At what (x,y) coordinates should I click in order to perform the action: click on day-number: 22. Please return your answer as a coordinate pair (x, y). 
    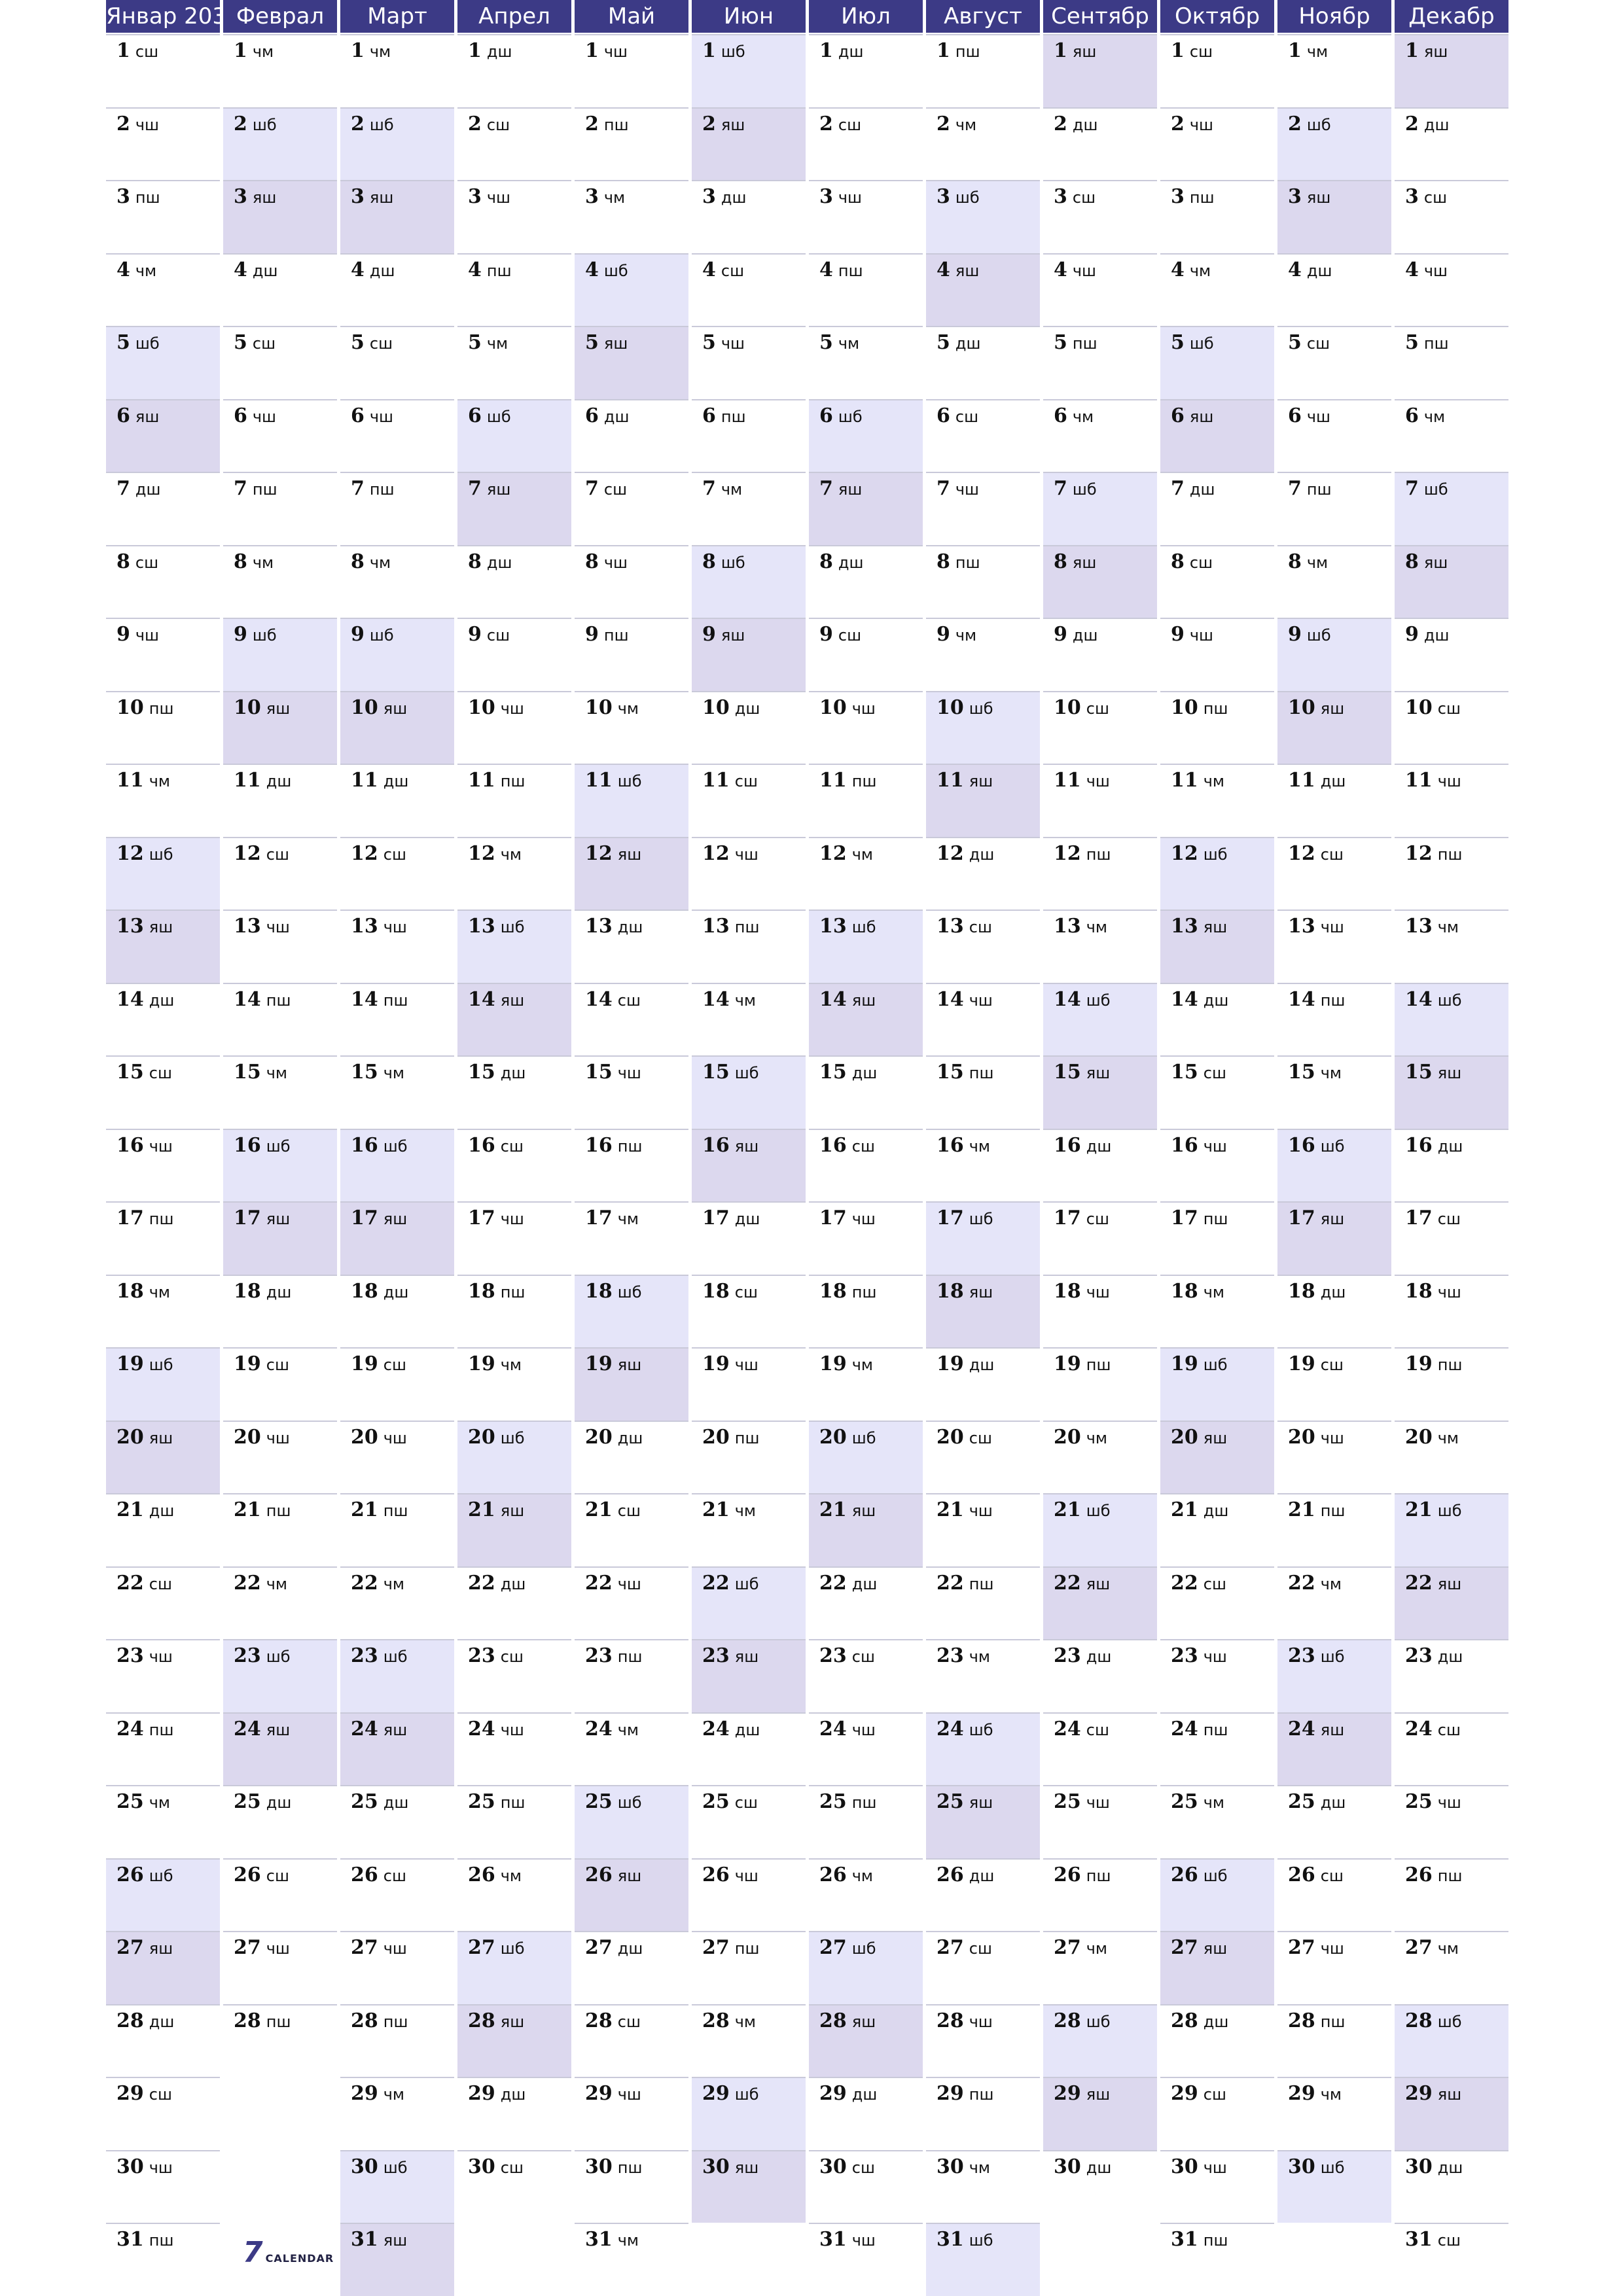
    Looking at the image, I should click on (481, 1583).